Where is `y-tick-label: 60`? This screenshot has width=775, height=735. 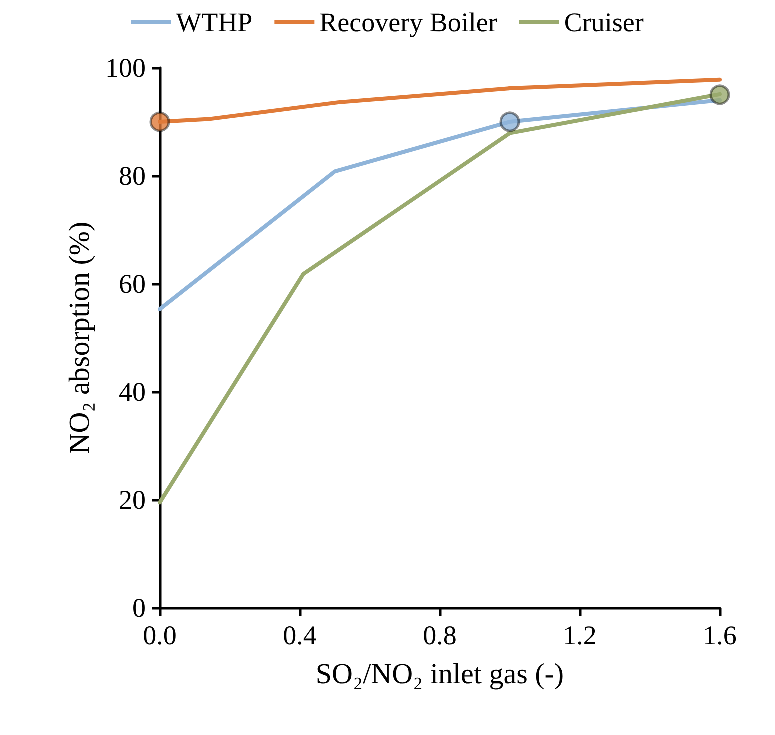 y-tick-label: 60 is located at coordinates (132, 284).